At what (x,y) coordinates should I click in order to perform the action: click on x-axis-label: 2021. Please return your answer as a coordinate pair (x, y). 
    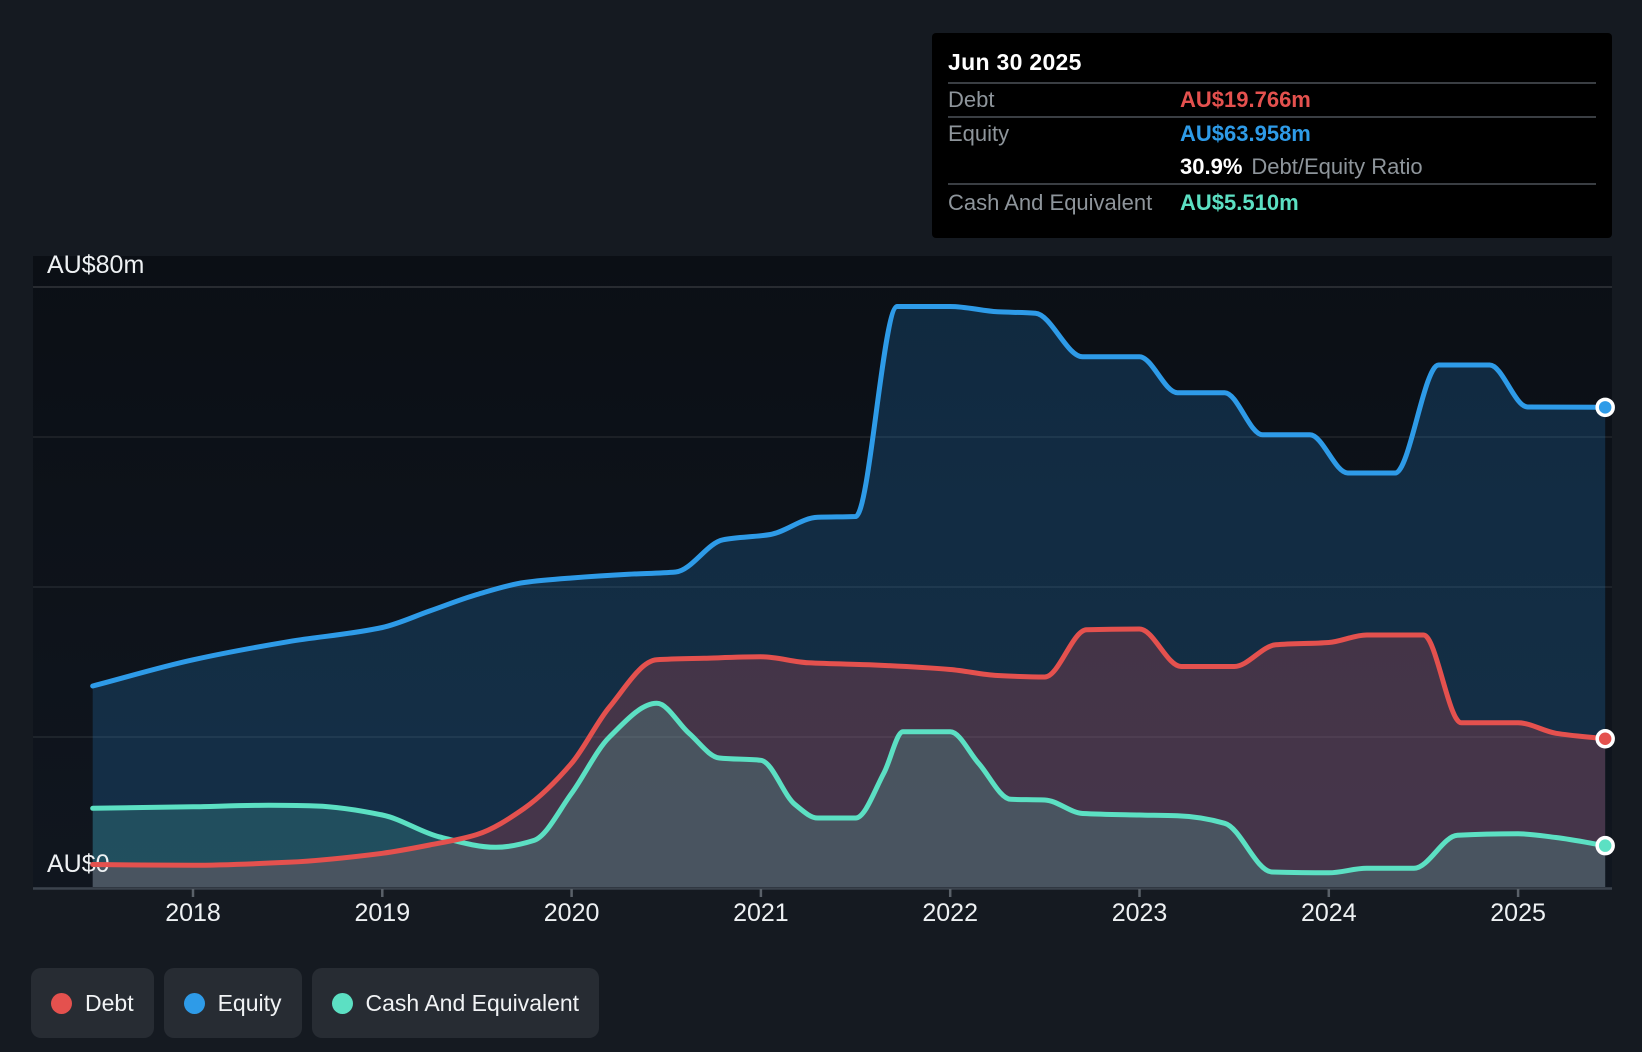
    Looking at the image, I should click on (761, 913).